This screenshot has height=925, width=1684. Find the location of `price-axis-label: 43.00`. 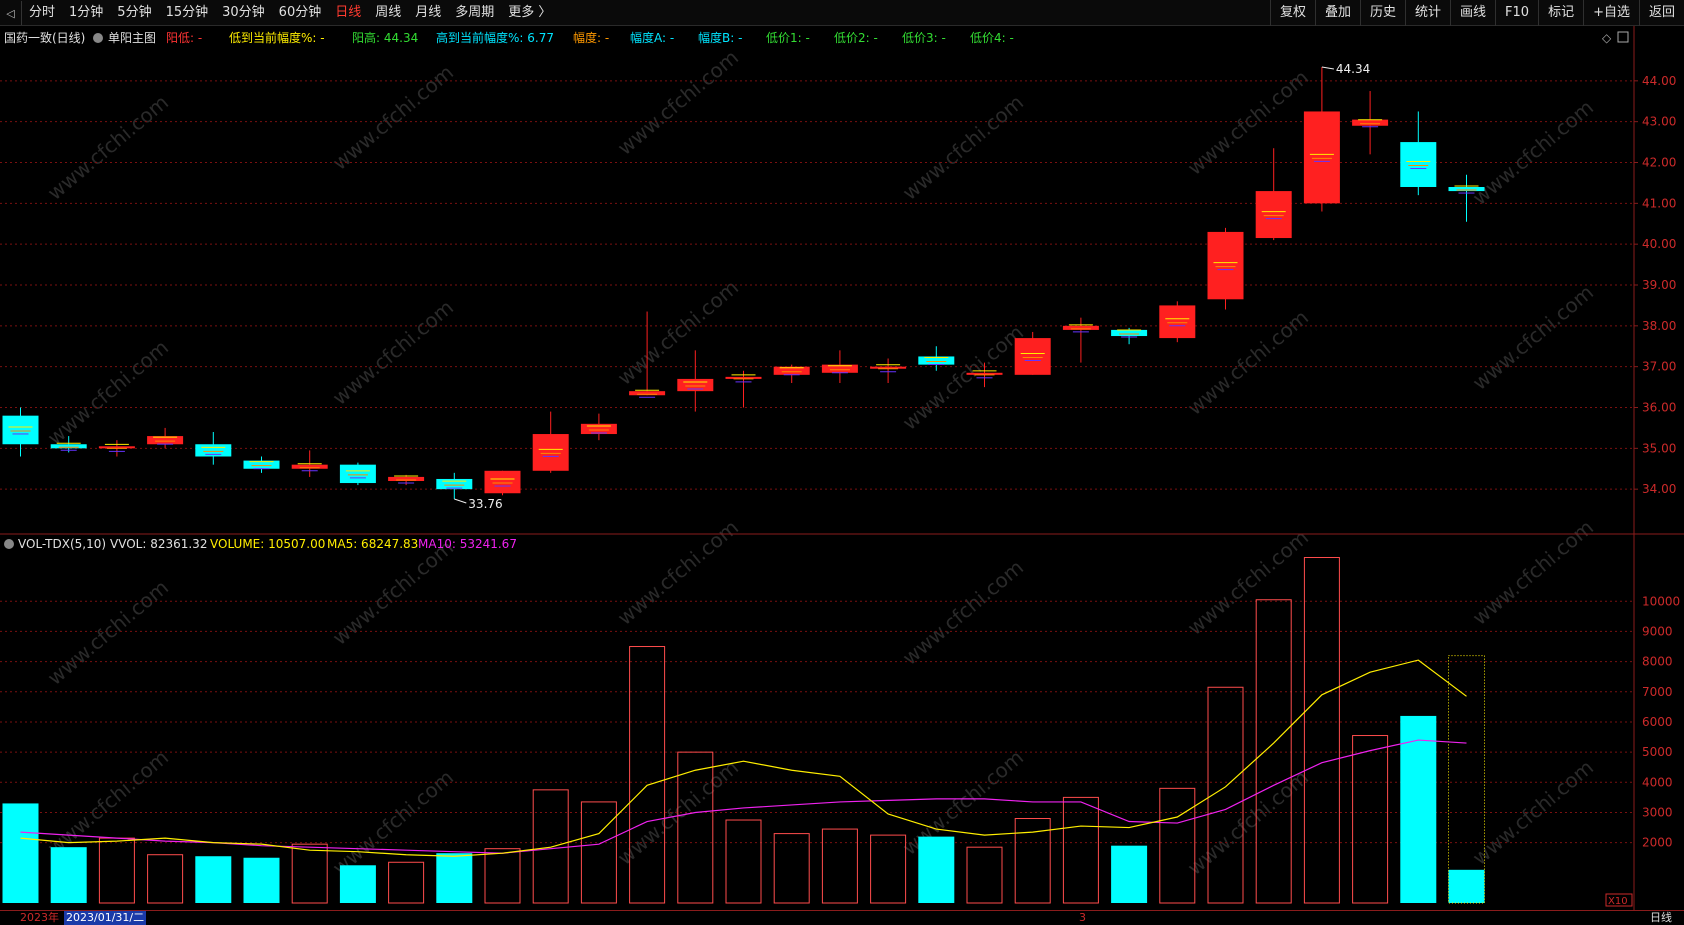

price-axis-label: 43.00 is located at coordinates (1659, 122).